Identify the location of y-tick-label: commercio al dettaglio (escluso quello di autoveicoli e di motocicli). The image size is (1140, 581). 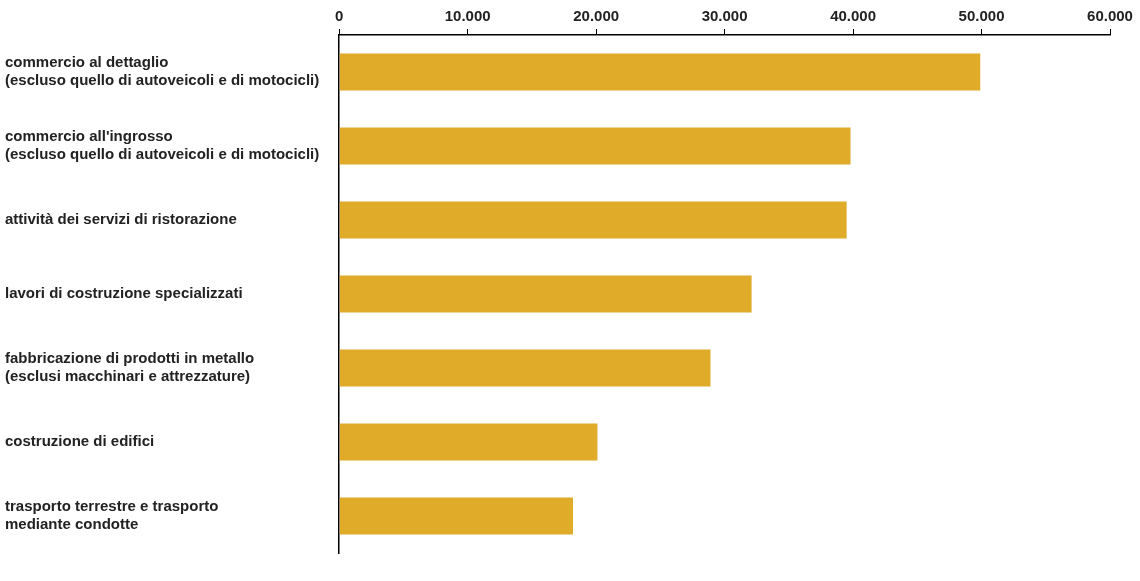
(162, 71).